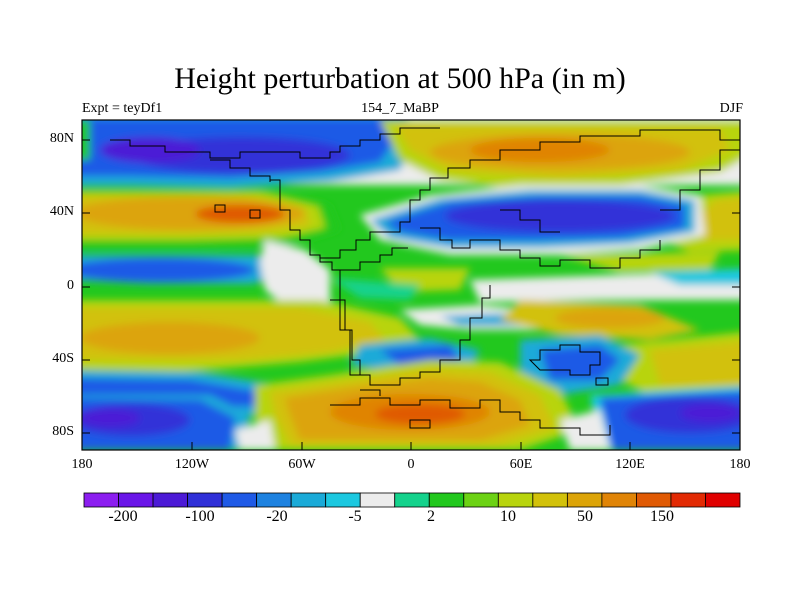 The height and width of the screenshot is (600, 800). I want to click on x-tick-label: 120W, so click(192, 464).